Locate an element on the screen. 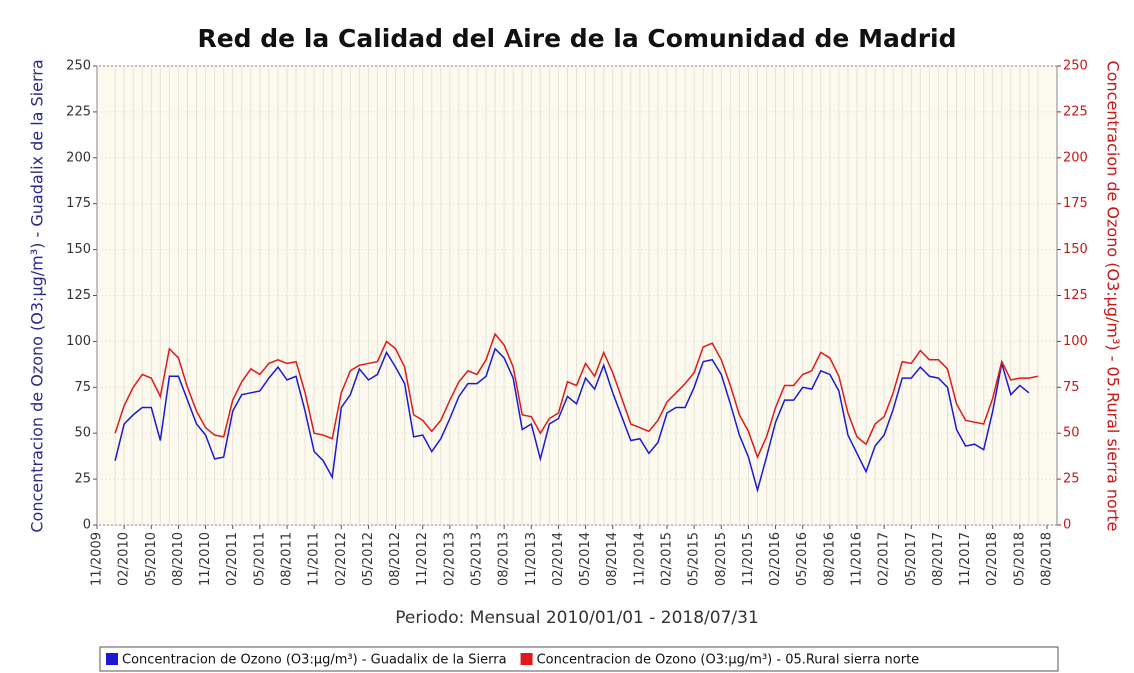 The width and height of the screenshot is (1134, 673). x-tick-label: 11/2012 is located at coordinates (422, 559).